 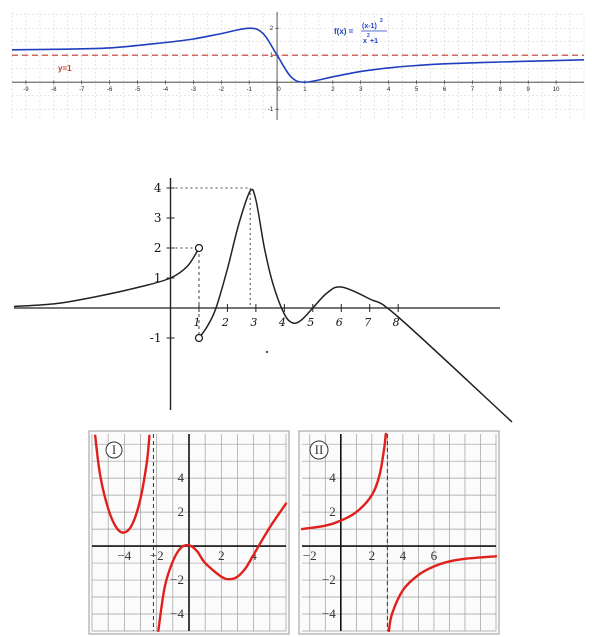 What do you see at coordinates (556, 90) in the screenshot?
I see `x-tick-label: 10` at bounding box center [556, 90].